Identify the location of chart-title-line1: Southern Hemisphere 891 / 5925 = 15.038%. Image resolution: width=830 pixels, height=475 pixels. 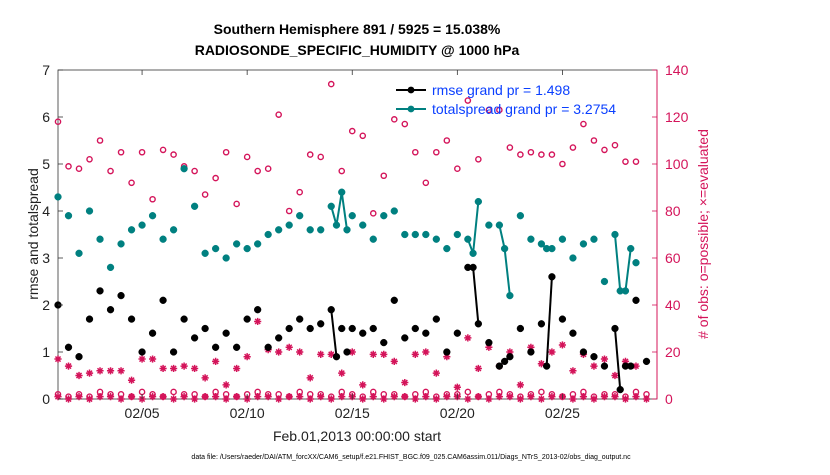
(357, 29).